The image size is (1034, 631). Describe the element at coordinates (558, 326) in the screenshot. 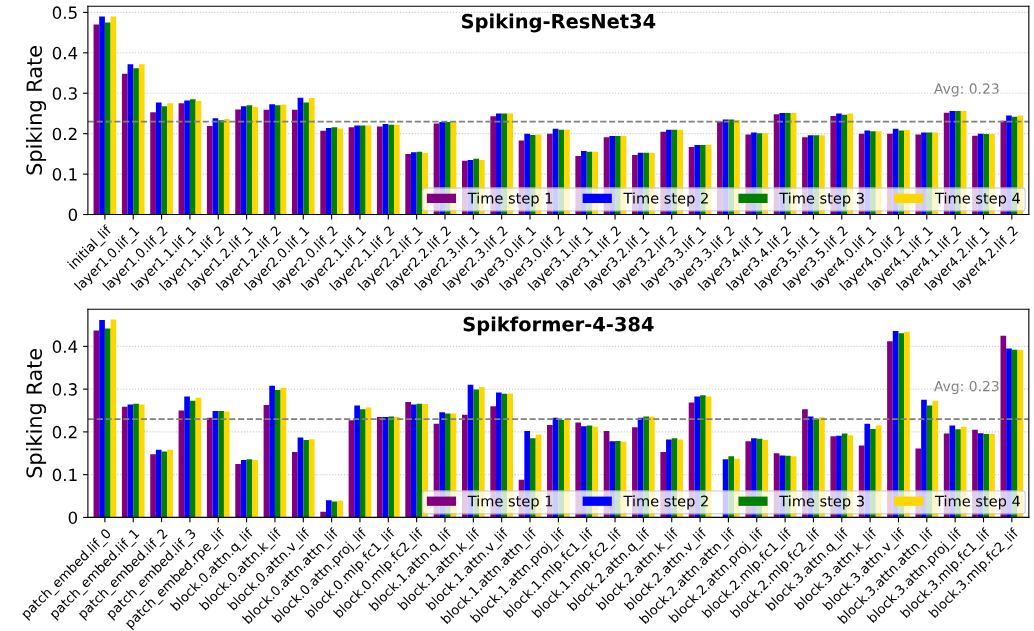

I see `chart-title: Spikformer-4-384` at that location.